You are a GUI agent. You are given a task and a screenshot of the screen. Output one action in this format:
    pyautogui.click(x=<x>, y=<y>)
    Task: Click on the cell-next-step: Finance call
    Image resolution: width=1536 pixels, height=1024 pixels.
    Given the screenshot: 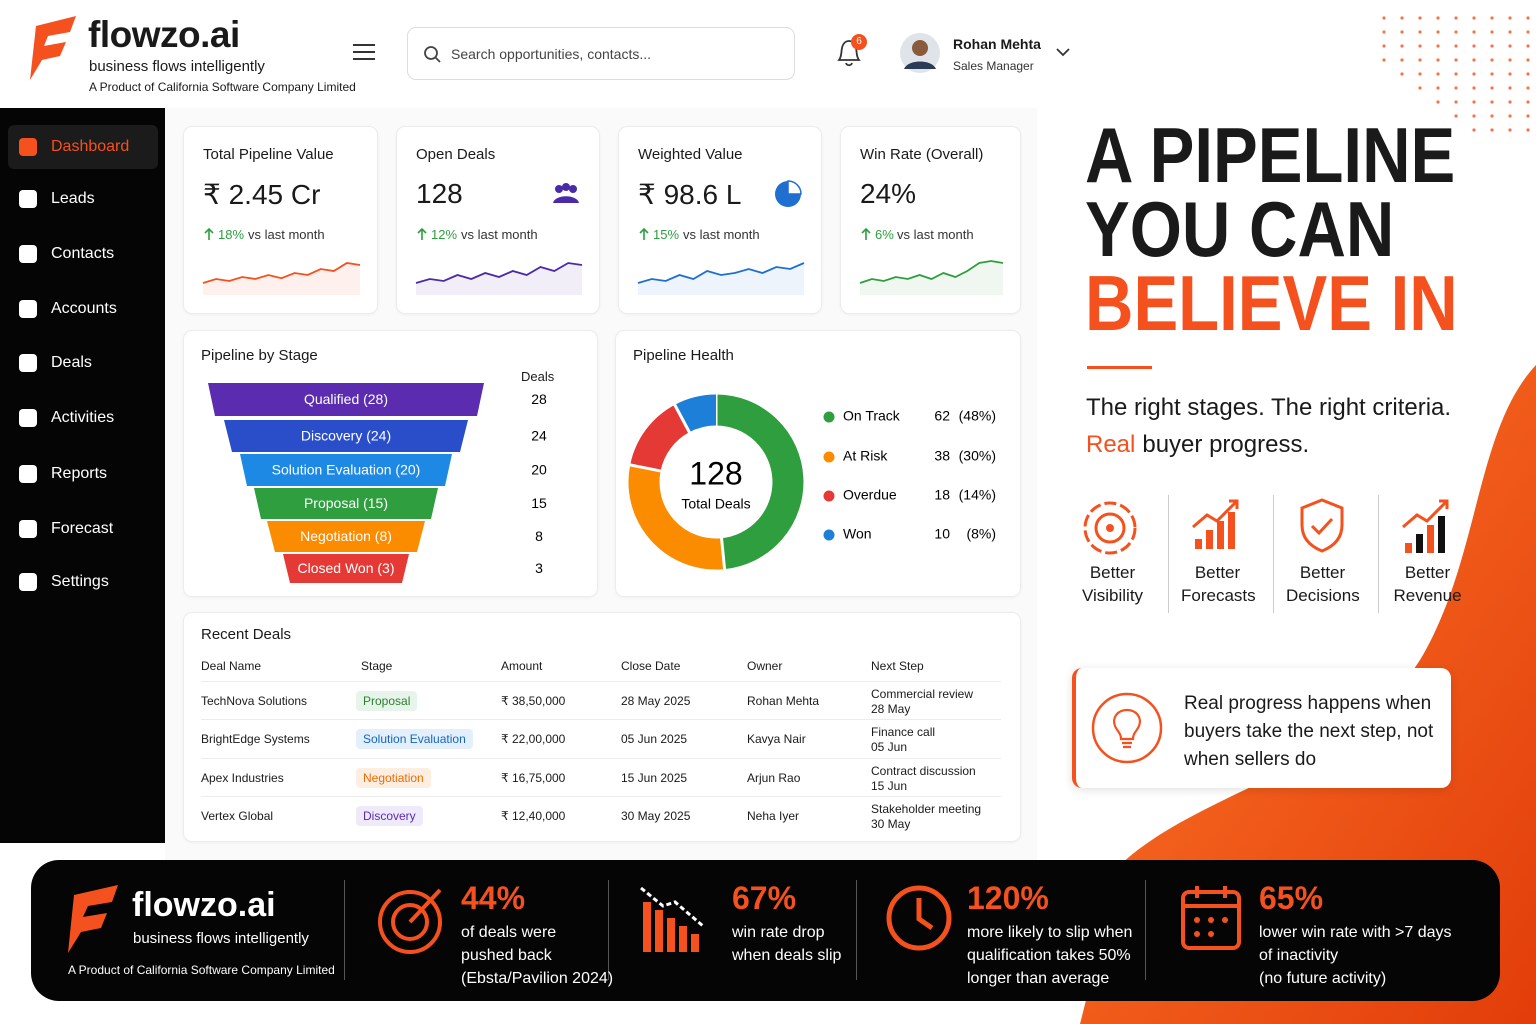 What is the action you would take?
    pyautogui.click(x=903, y=732)
    